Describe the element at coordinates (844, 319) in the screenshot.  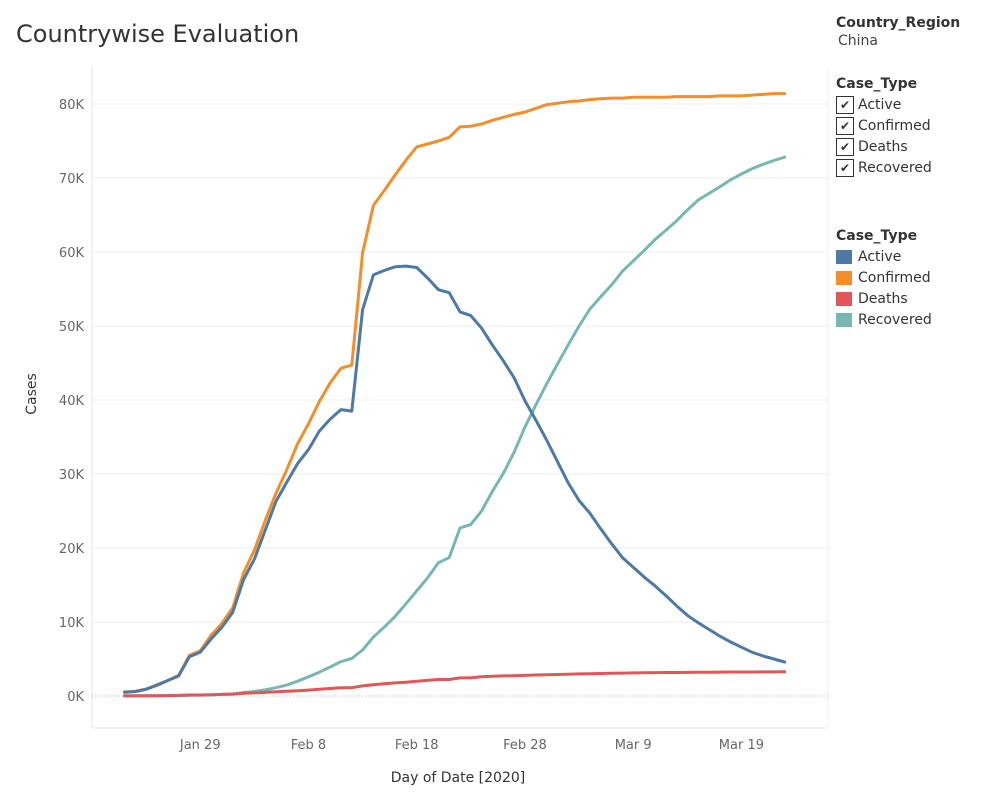
I see `legend-swatch-recovered` at that location.